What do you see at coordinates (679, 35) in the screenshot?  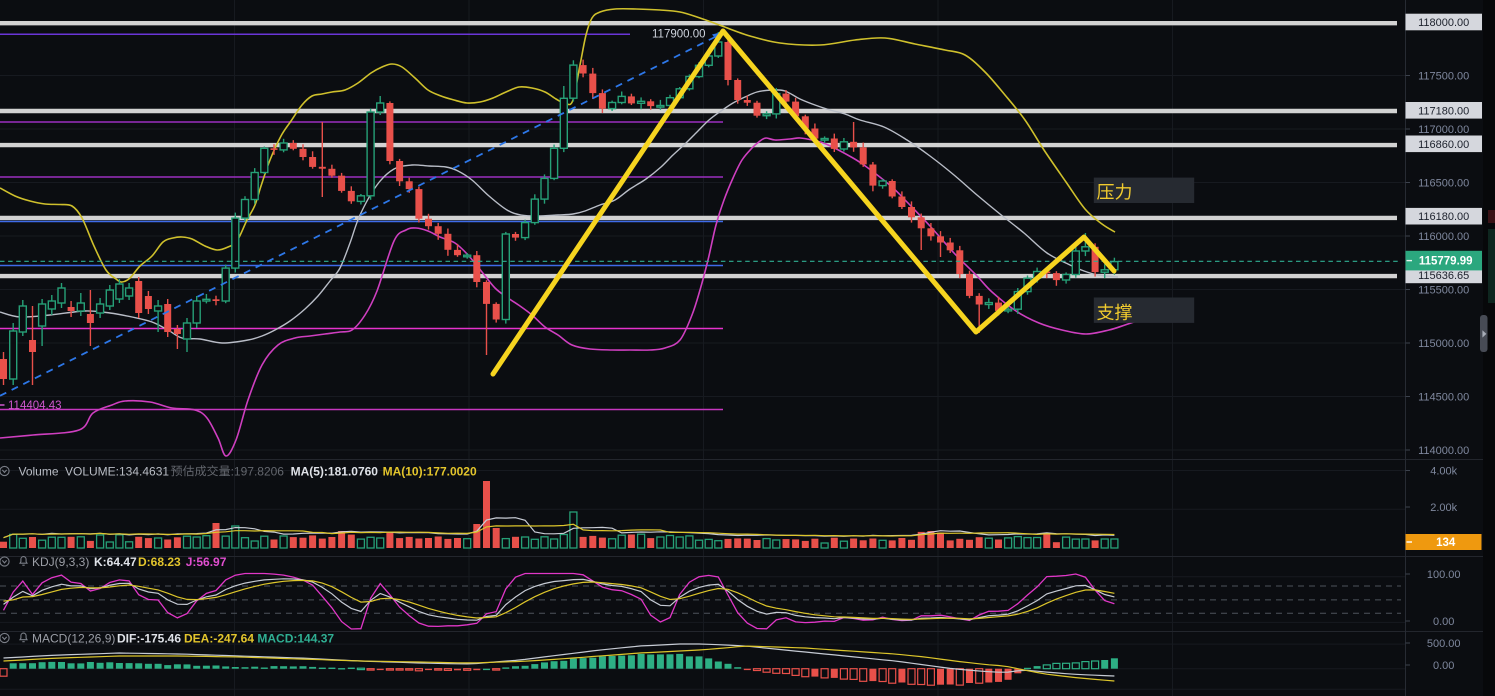 I see `svg-text: 117900.00` at bounding box center [679, 35].